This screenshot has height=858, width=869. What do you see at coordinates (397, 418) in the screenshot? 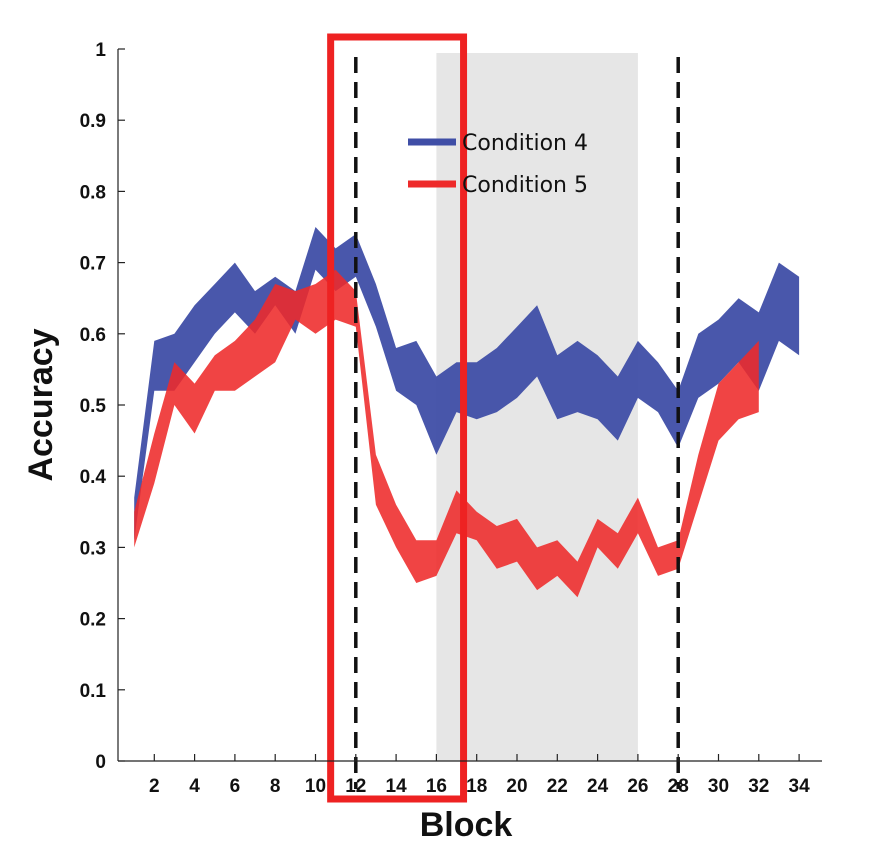
I see `highlight-box` at bounding box center [397, 418].